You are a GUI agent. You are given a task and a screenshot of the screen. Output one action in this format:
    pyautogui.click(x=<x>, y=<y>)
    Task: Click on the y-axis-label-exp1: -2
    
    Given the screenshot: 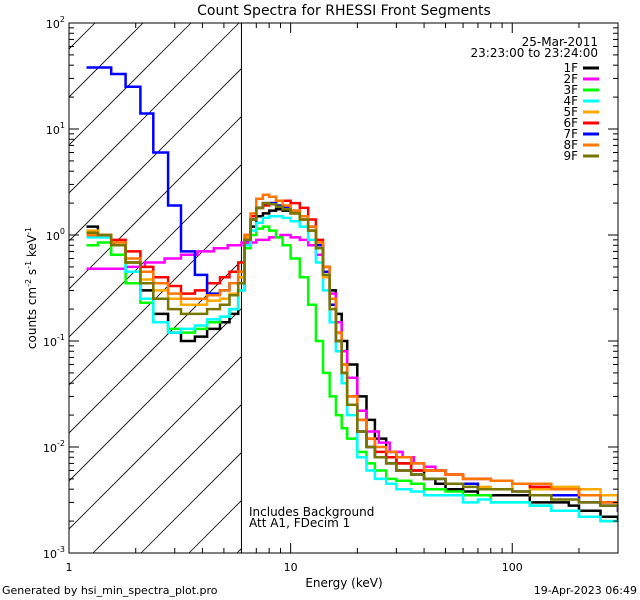 What is the action you would take?
    pyautogui.click(x=28, y=283)
    